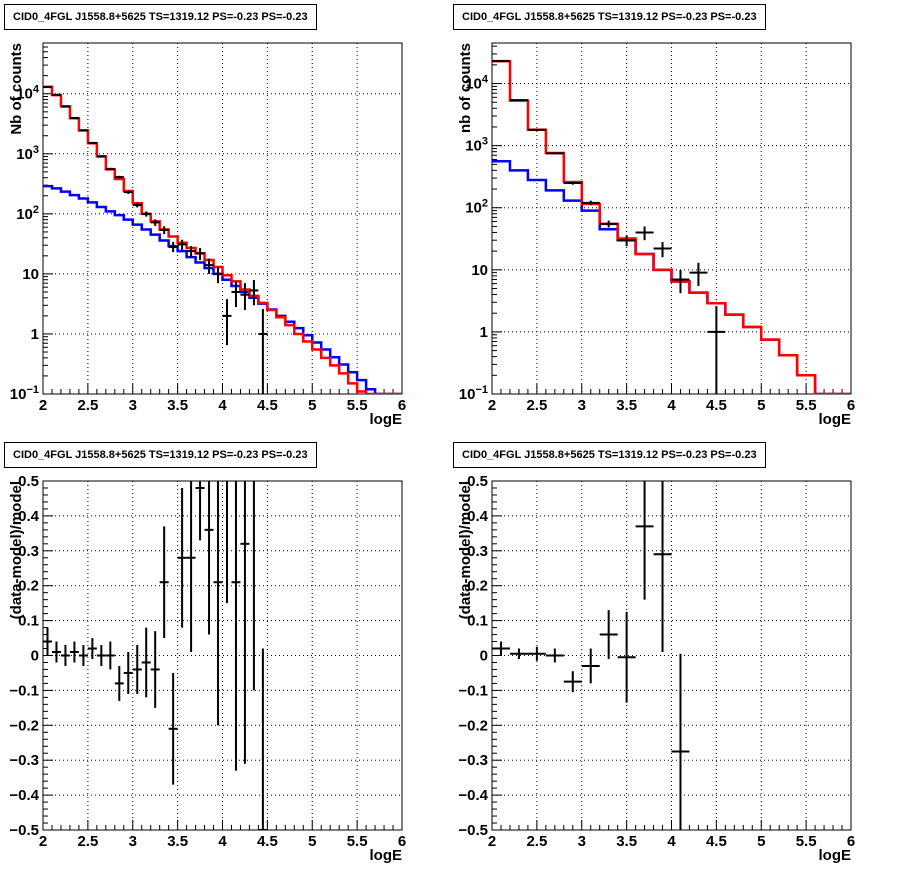 The width and height of the screenshot is (898, 875). I want to click on x-tick-label: 5.5, so click(806, 841).